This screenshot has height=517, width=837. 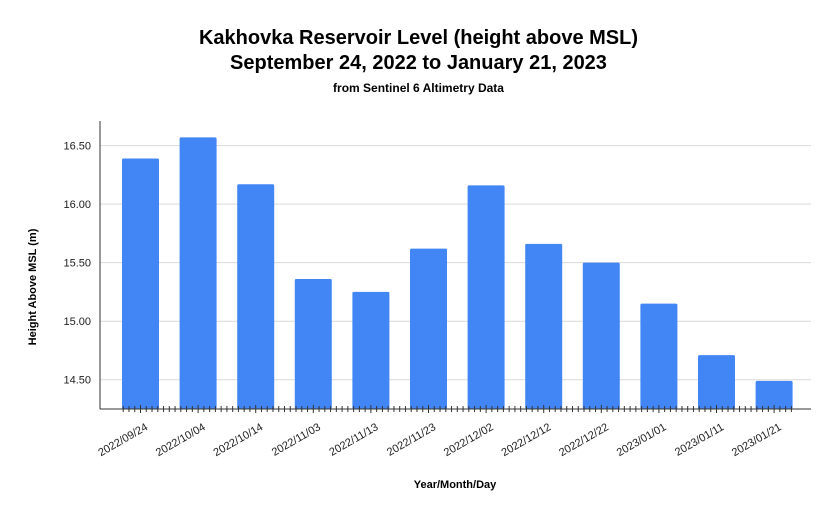 I want to click on x-tick-label: 2022/11/13, so click(x=353, y=440).